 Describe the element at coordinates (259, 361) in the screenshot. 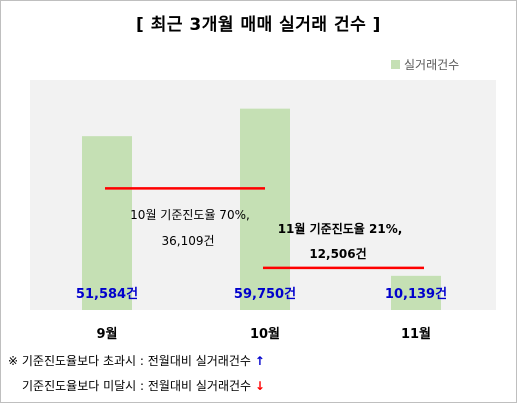

I see `arrow-up-icon: ↑` at that location.